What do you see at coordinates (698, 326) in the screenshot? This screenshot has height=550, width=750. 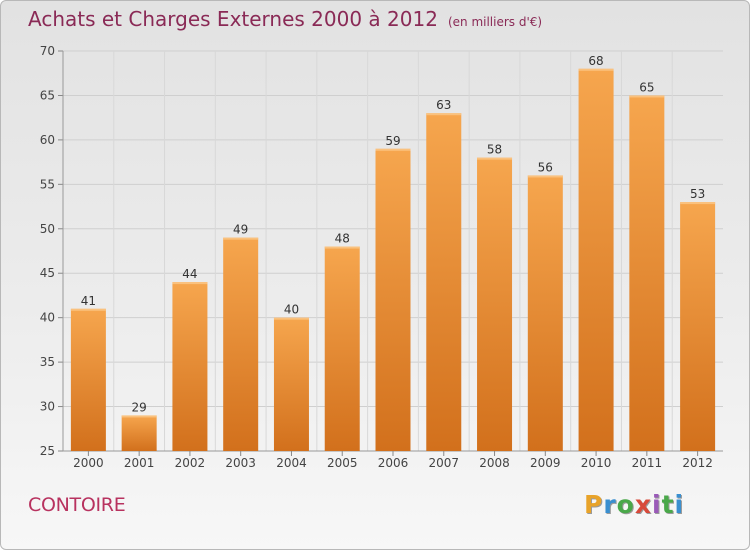 I see `bar-2012` at bounding box center [698, 326].